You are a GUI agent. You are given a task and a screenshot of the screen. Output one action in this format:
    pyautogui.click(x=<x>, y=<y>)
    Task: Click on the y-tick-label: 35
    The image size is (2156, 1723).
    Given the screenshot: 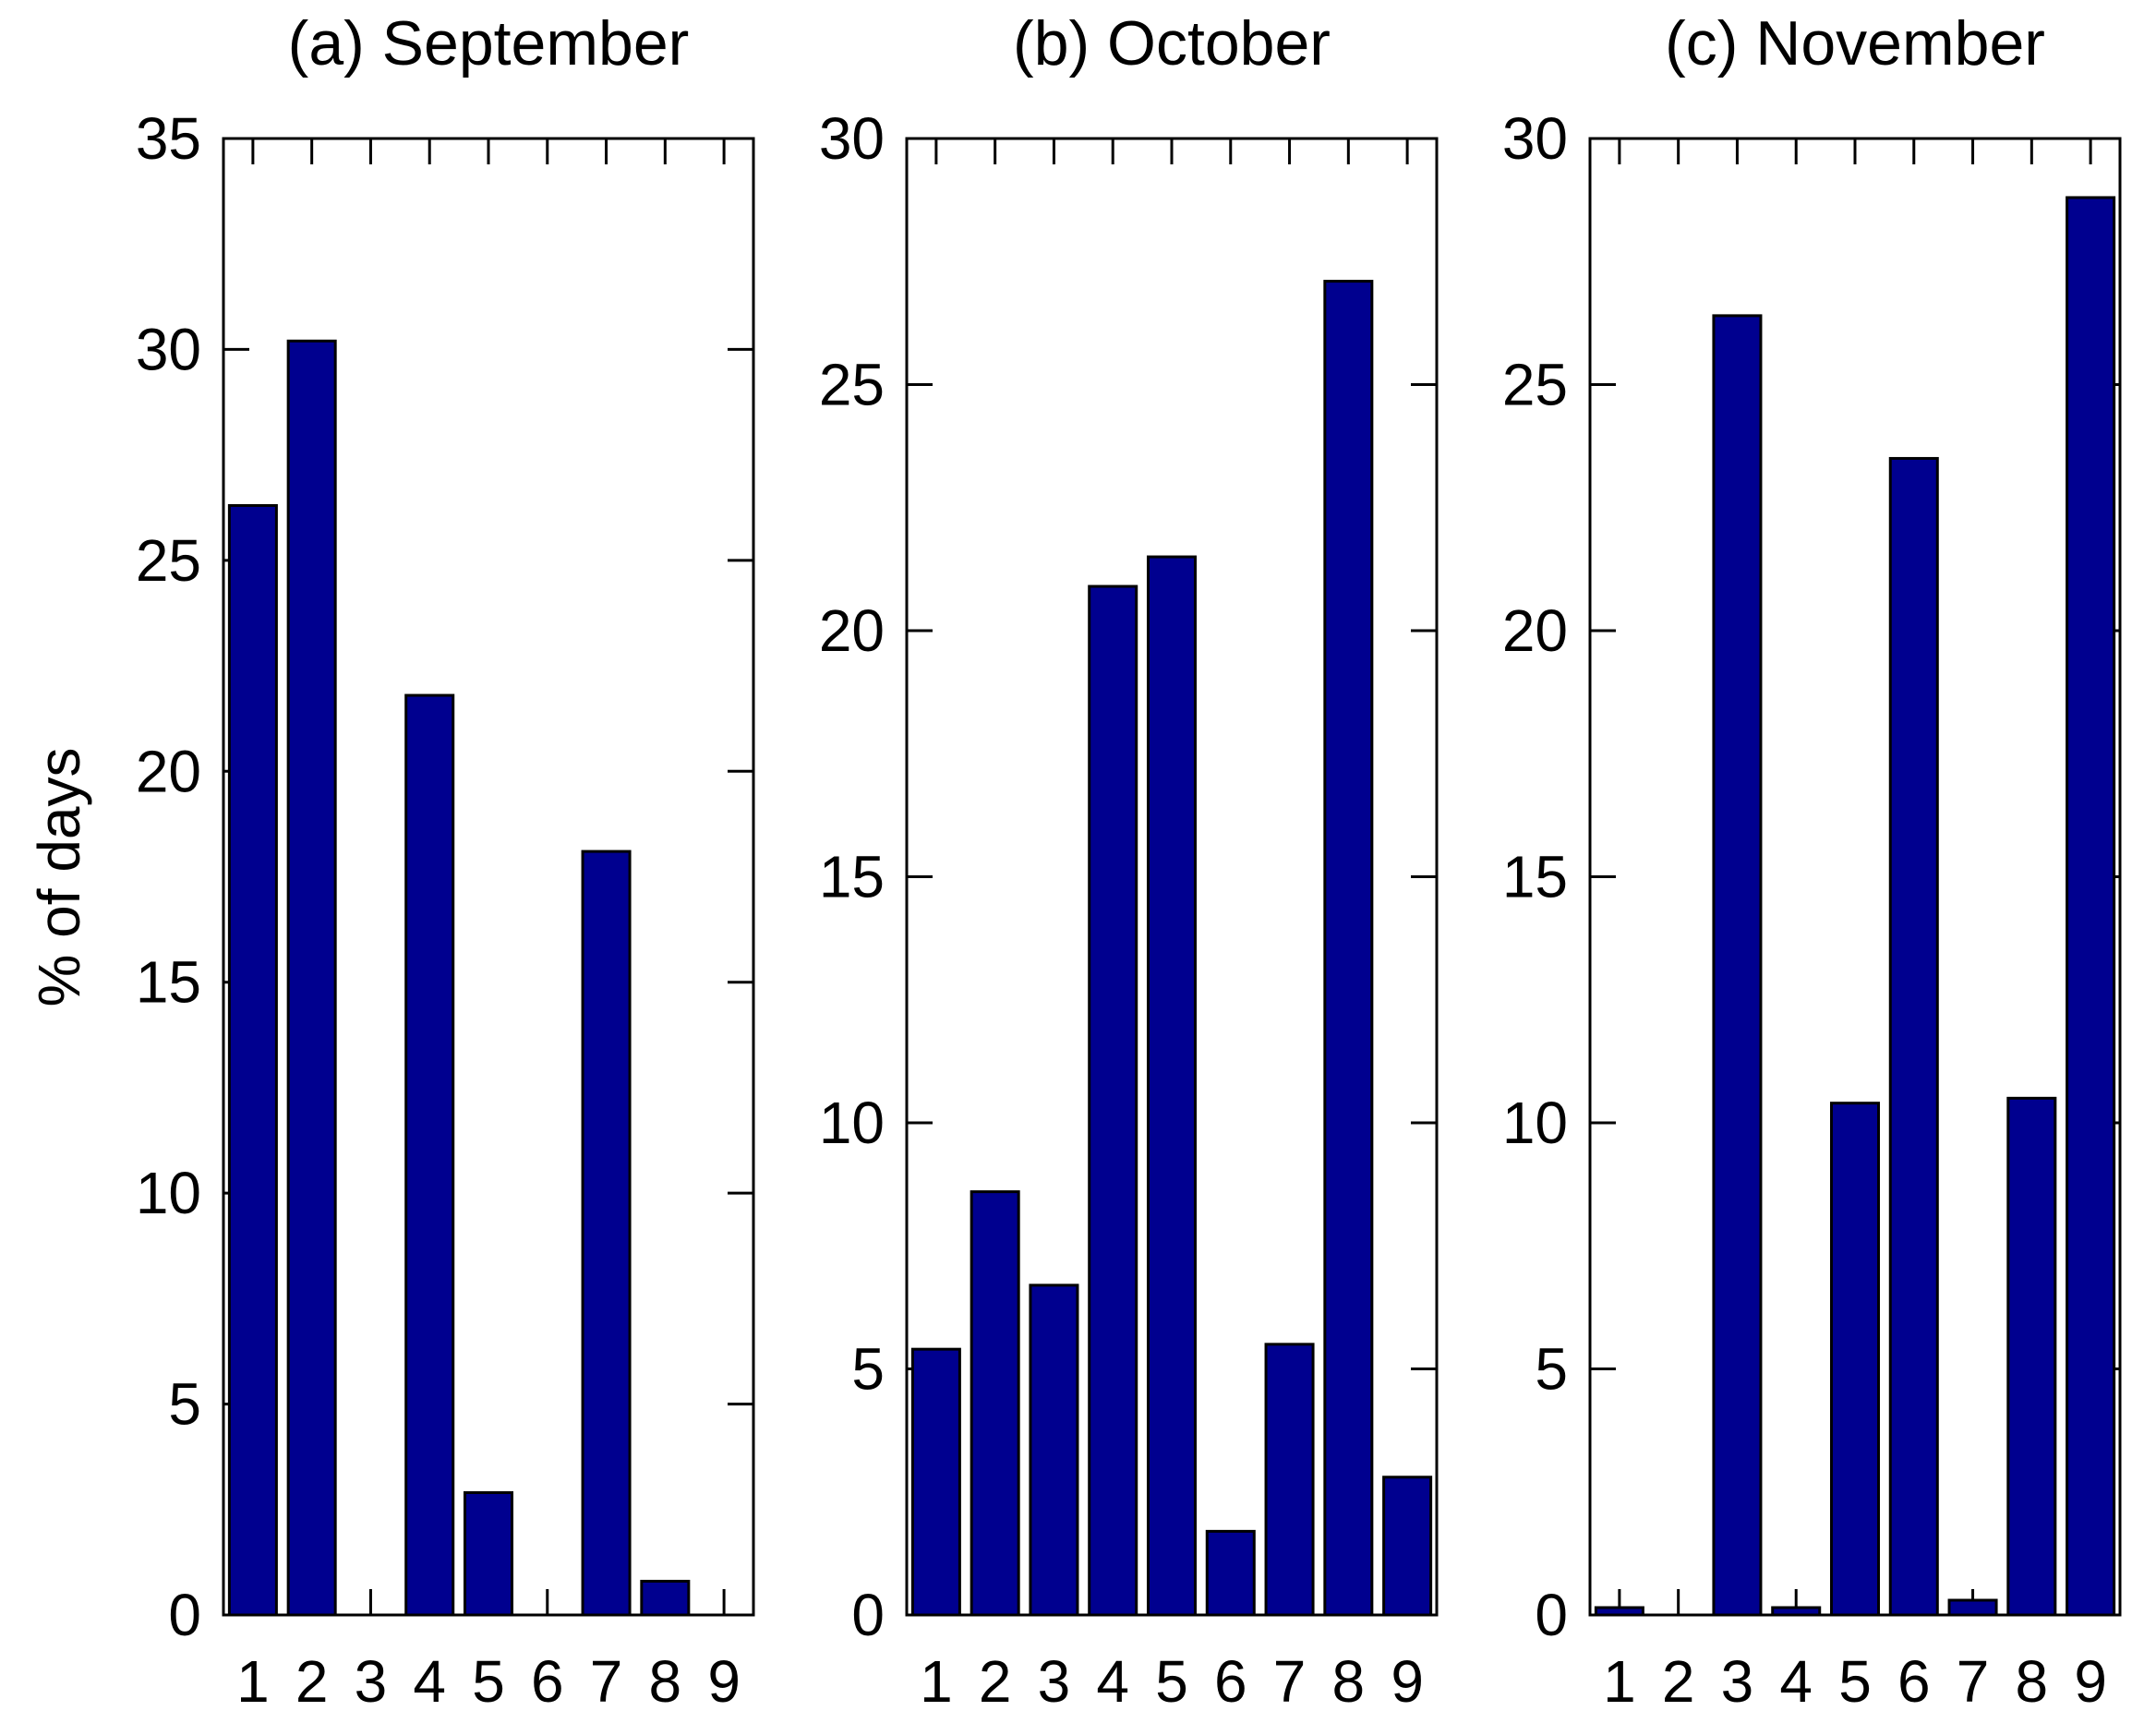 What is the action you would take?
    pyautogui.click(x=168, y=139)
    